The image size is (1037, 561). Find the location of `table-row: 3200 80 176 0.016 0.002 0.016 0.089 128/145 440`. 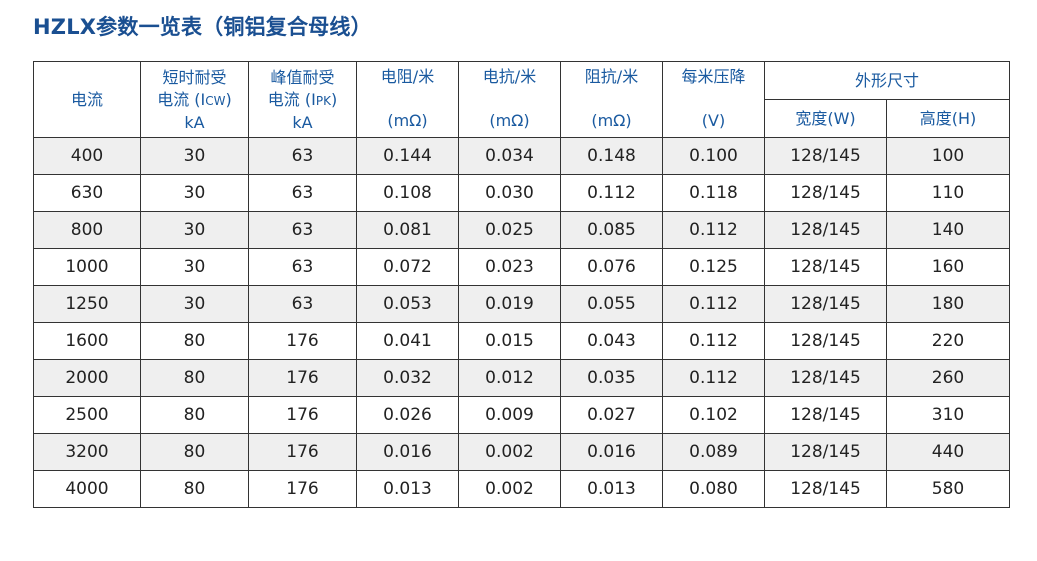

table-row: 3200 80 176 0.016 0.002 0.016 0.089 128/145 440 is located at coordinates (522, 452).